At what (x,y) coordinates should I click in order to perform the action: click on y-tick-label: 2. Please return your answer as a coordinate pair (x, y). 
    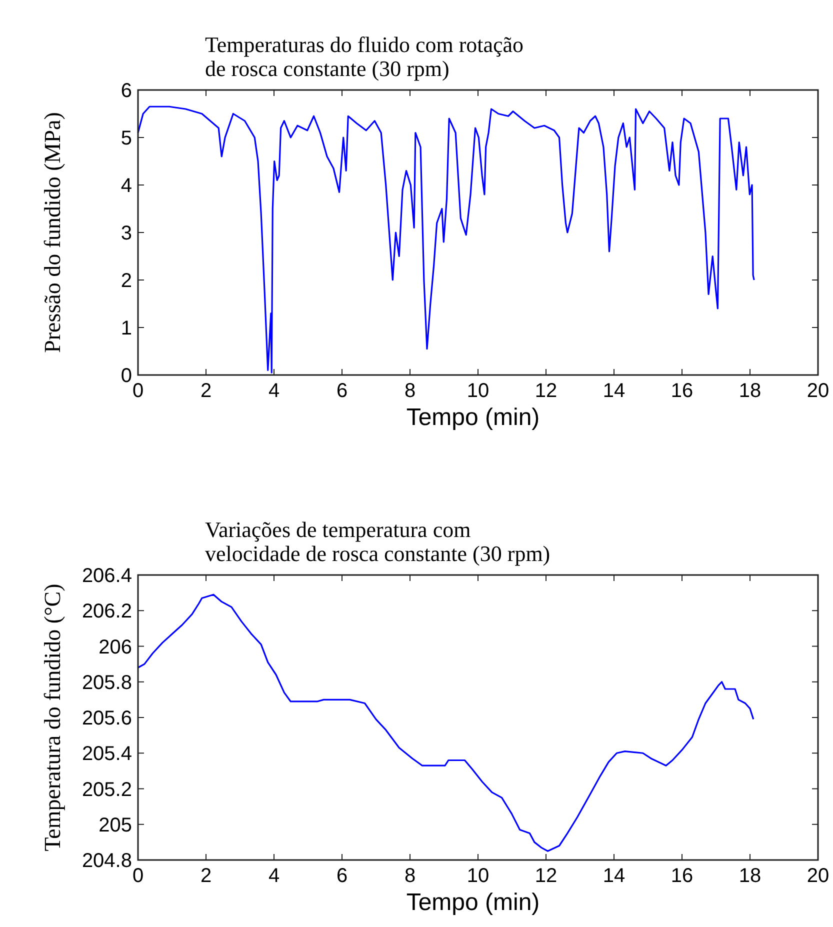
    Looking at the image, I should click on (126, 281).